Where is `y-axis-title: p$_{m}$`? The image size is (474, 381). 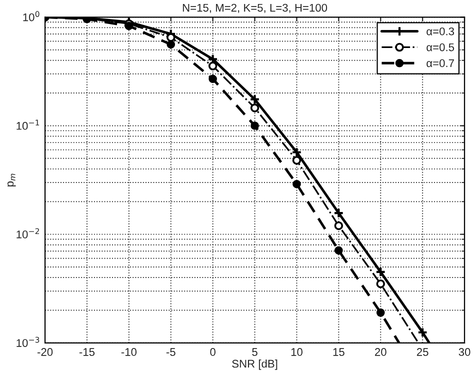
y-axis-title: p$_{m}$ is located at coordinates (12, 180).